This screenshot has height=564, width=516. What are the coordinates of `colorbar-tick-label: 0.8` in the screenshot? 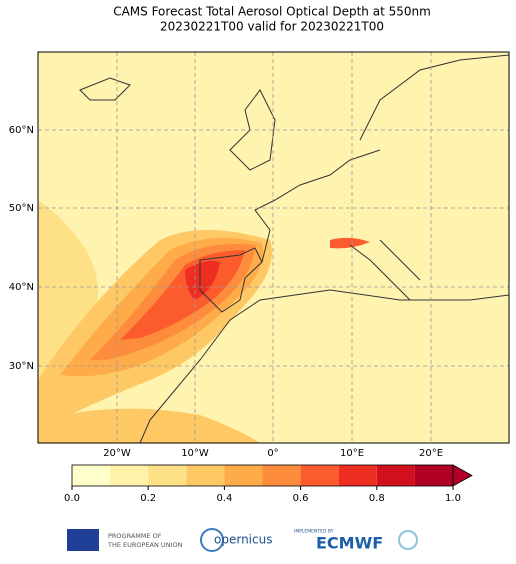 It's located at (377, 498).